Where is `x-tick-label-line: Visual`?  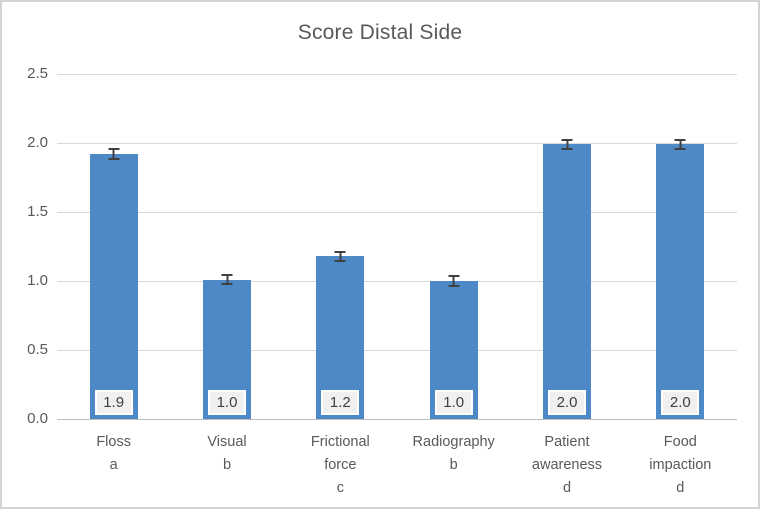
x-tick-label-line: Visual is located at coordinates (227, 442).